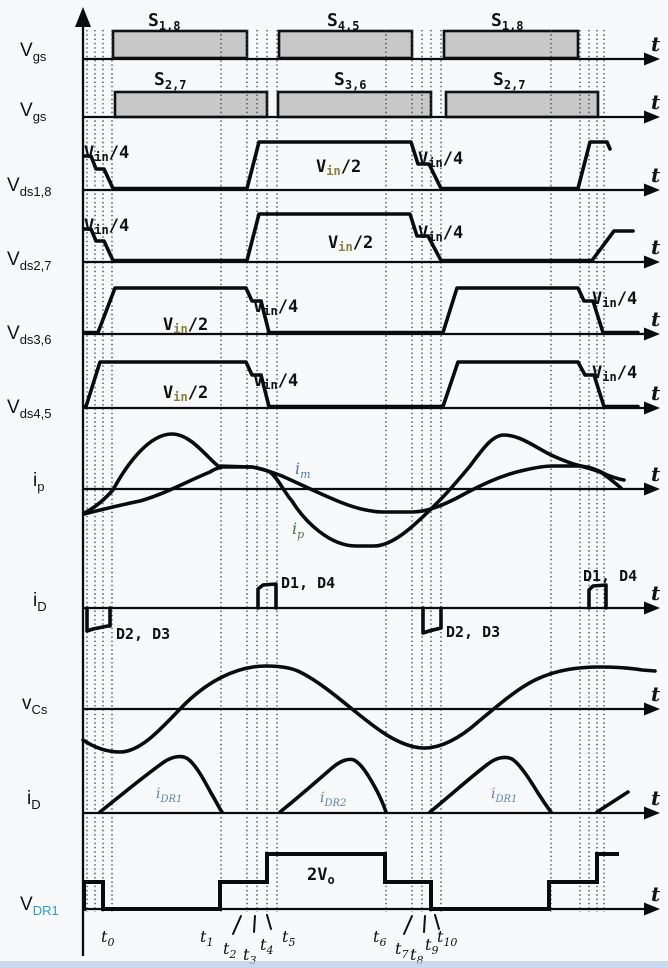  Describe the element at coordinates (334, 964) in the screenshot. I see `bottom-edge-artifact` at that location.